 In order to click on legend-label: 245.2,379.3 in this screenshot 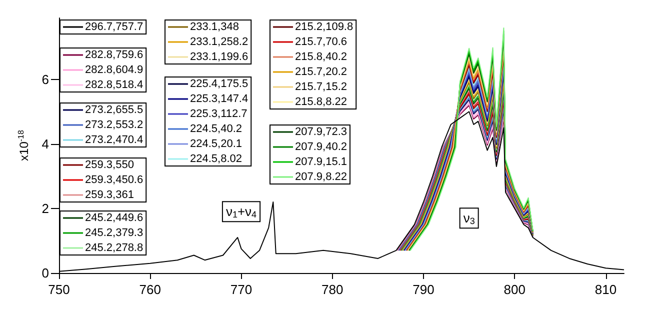, I will do `click(114, 233)`.